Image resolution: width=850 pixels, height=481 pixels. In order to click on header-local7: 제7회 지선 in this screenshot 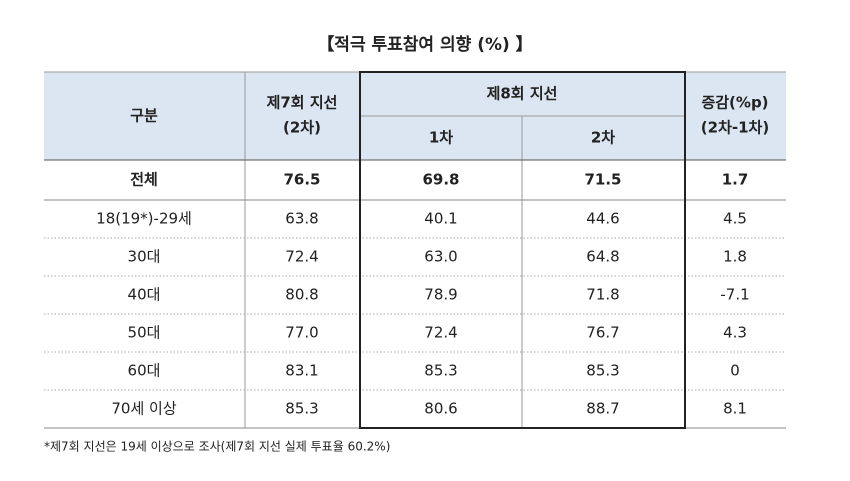, I will do `click(302, 103)`.